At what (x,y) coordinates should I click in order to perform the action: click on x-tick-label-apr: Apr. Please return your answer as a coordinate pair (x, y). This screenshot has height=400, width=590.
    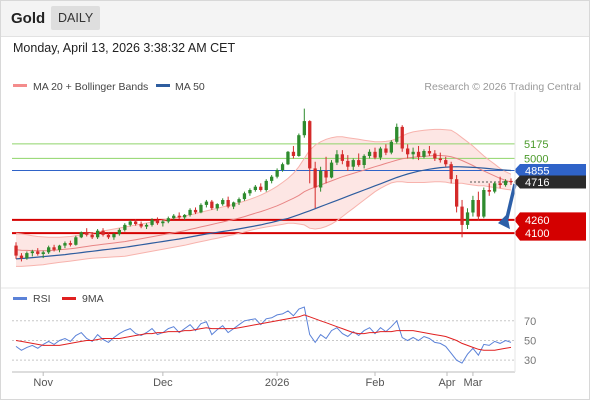
    Looking at the image, I should click on (446, 383).